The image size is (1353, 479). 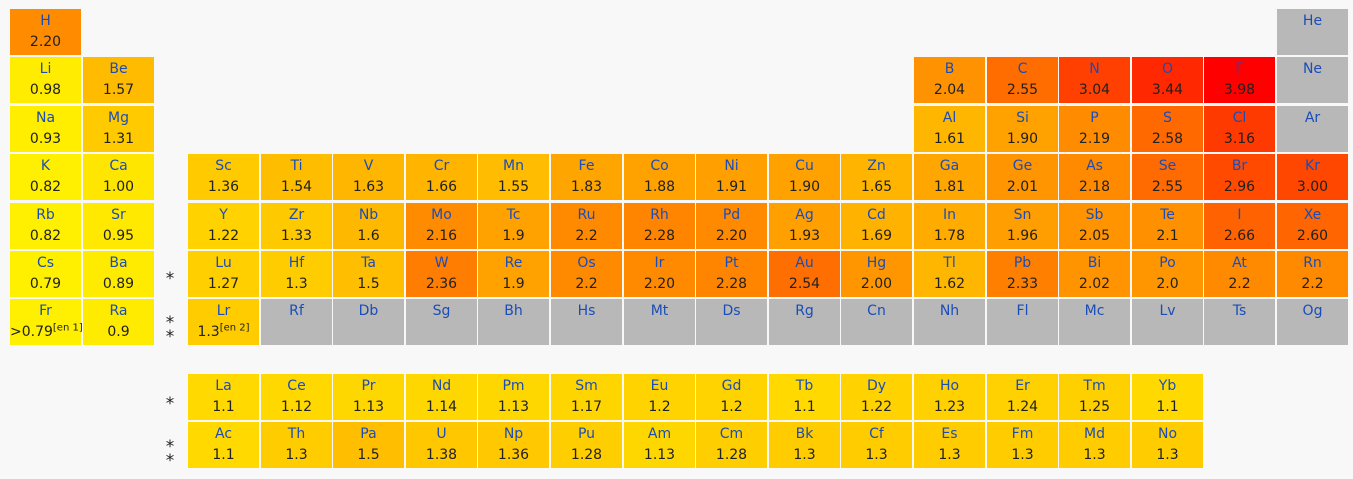 I want to click on element-cell-v: V 1.63, so click(x=368, y=177).